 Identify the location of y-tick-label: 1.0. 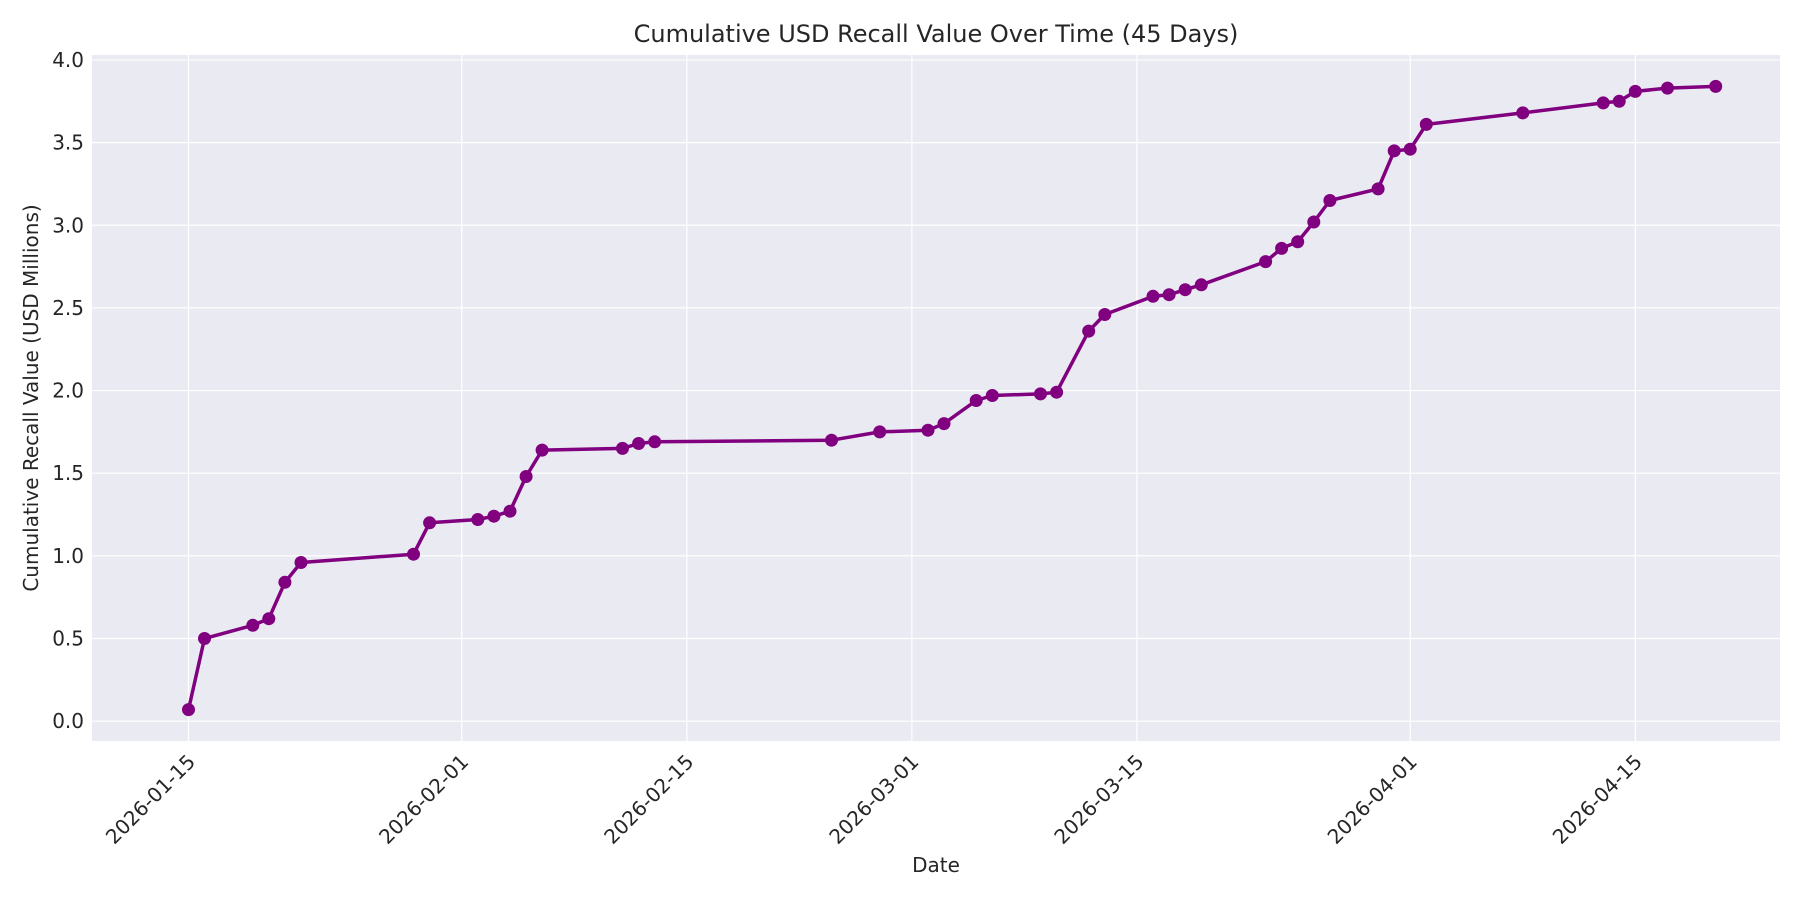
(68, 556).